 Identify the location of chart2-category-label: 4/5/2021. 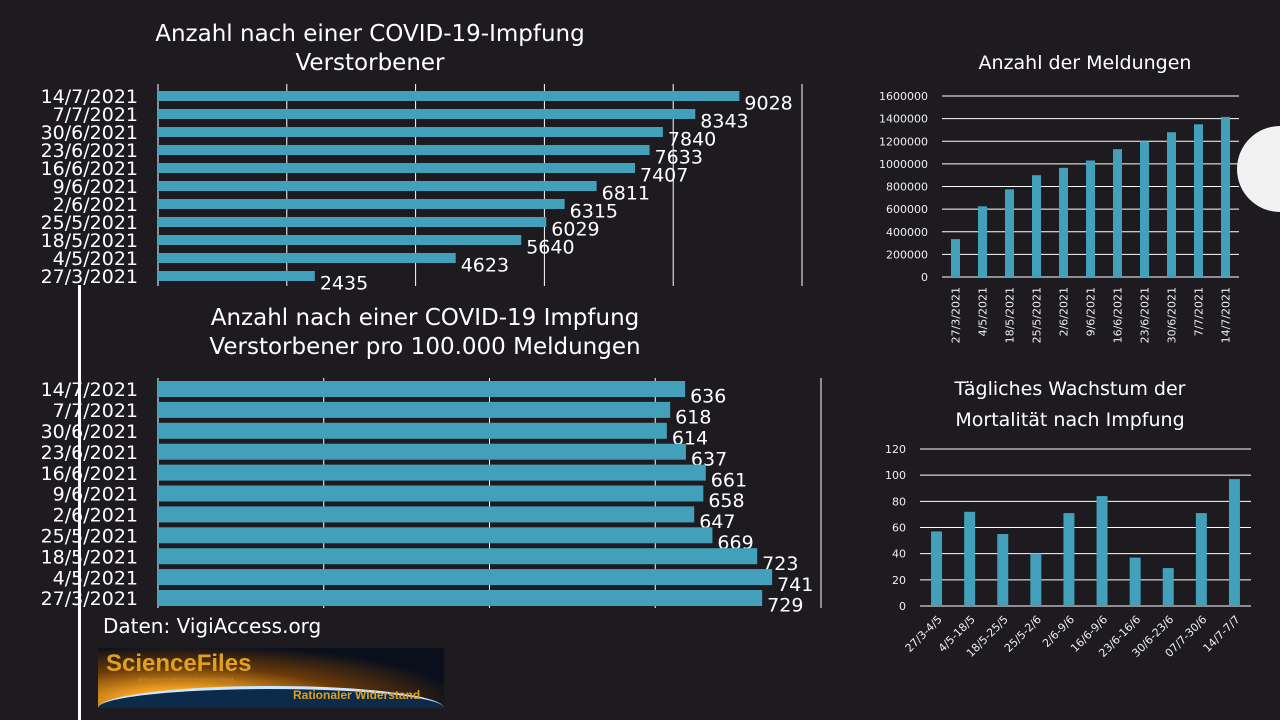
(95, 578).